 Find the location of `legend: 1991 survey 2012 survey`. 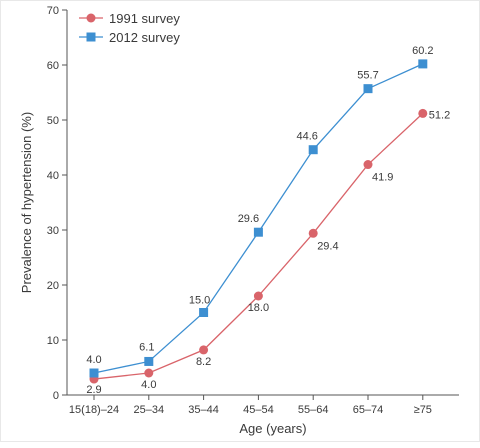

legend: 1991 survey 2012 survey is located at coordinates (129, 28).